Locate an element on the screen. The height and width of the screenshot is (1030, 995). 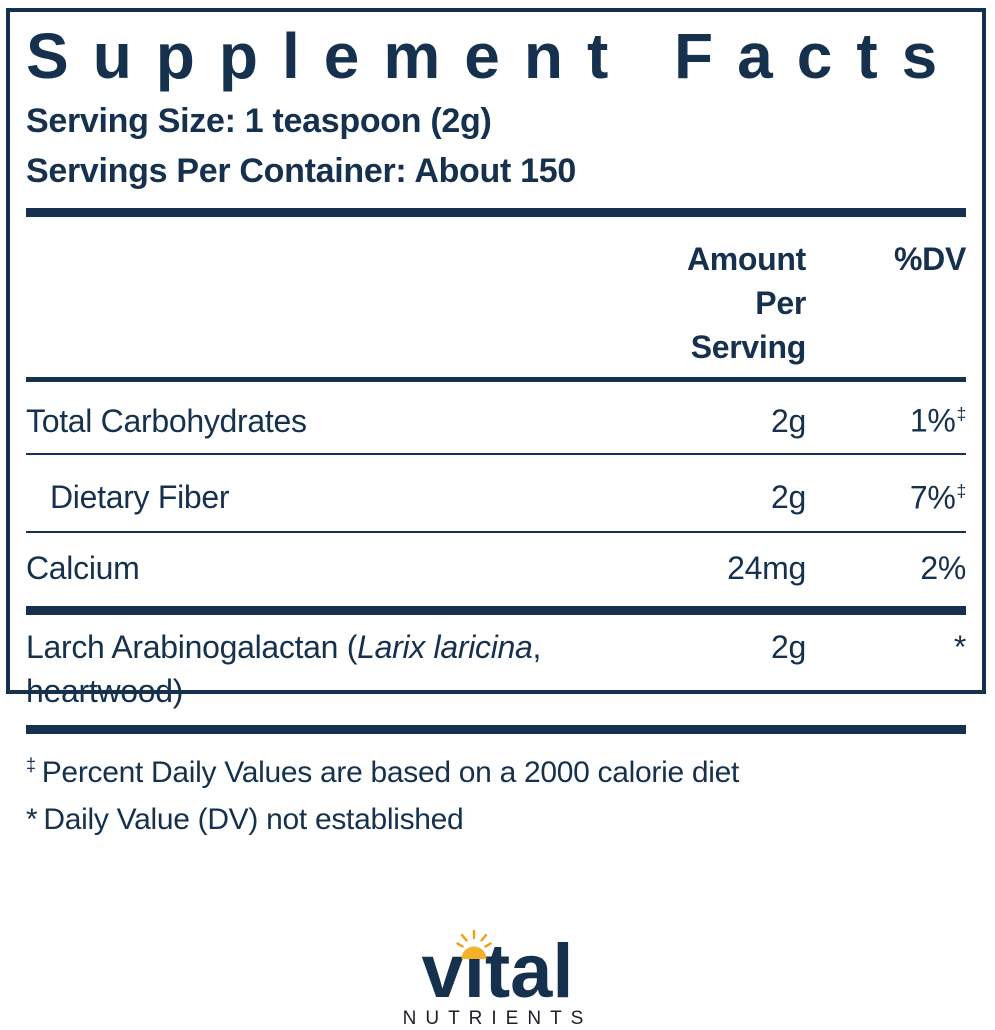
header-amount-per-serving: Amount Per Serving is located at coordinates (746, 303).